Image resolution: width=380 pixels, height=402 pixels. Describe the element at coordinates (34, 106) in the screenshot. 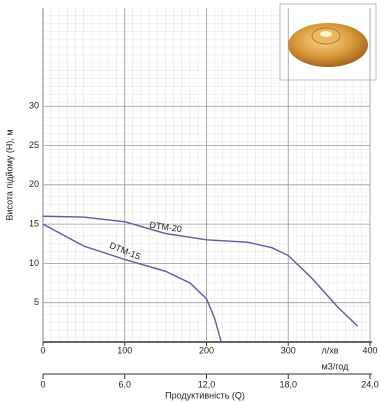

I see `y-tick-label: 30` at that location.